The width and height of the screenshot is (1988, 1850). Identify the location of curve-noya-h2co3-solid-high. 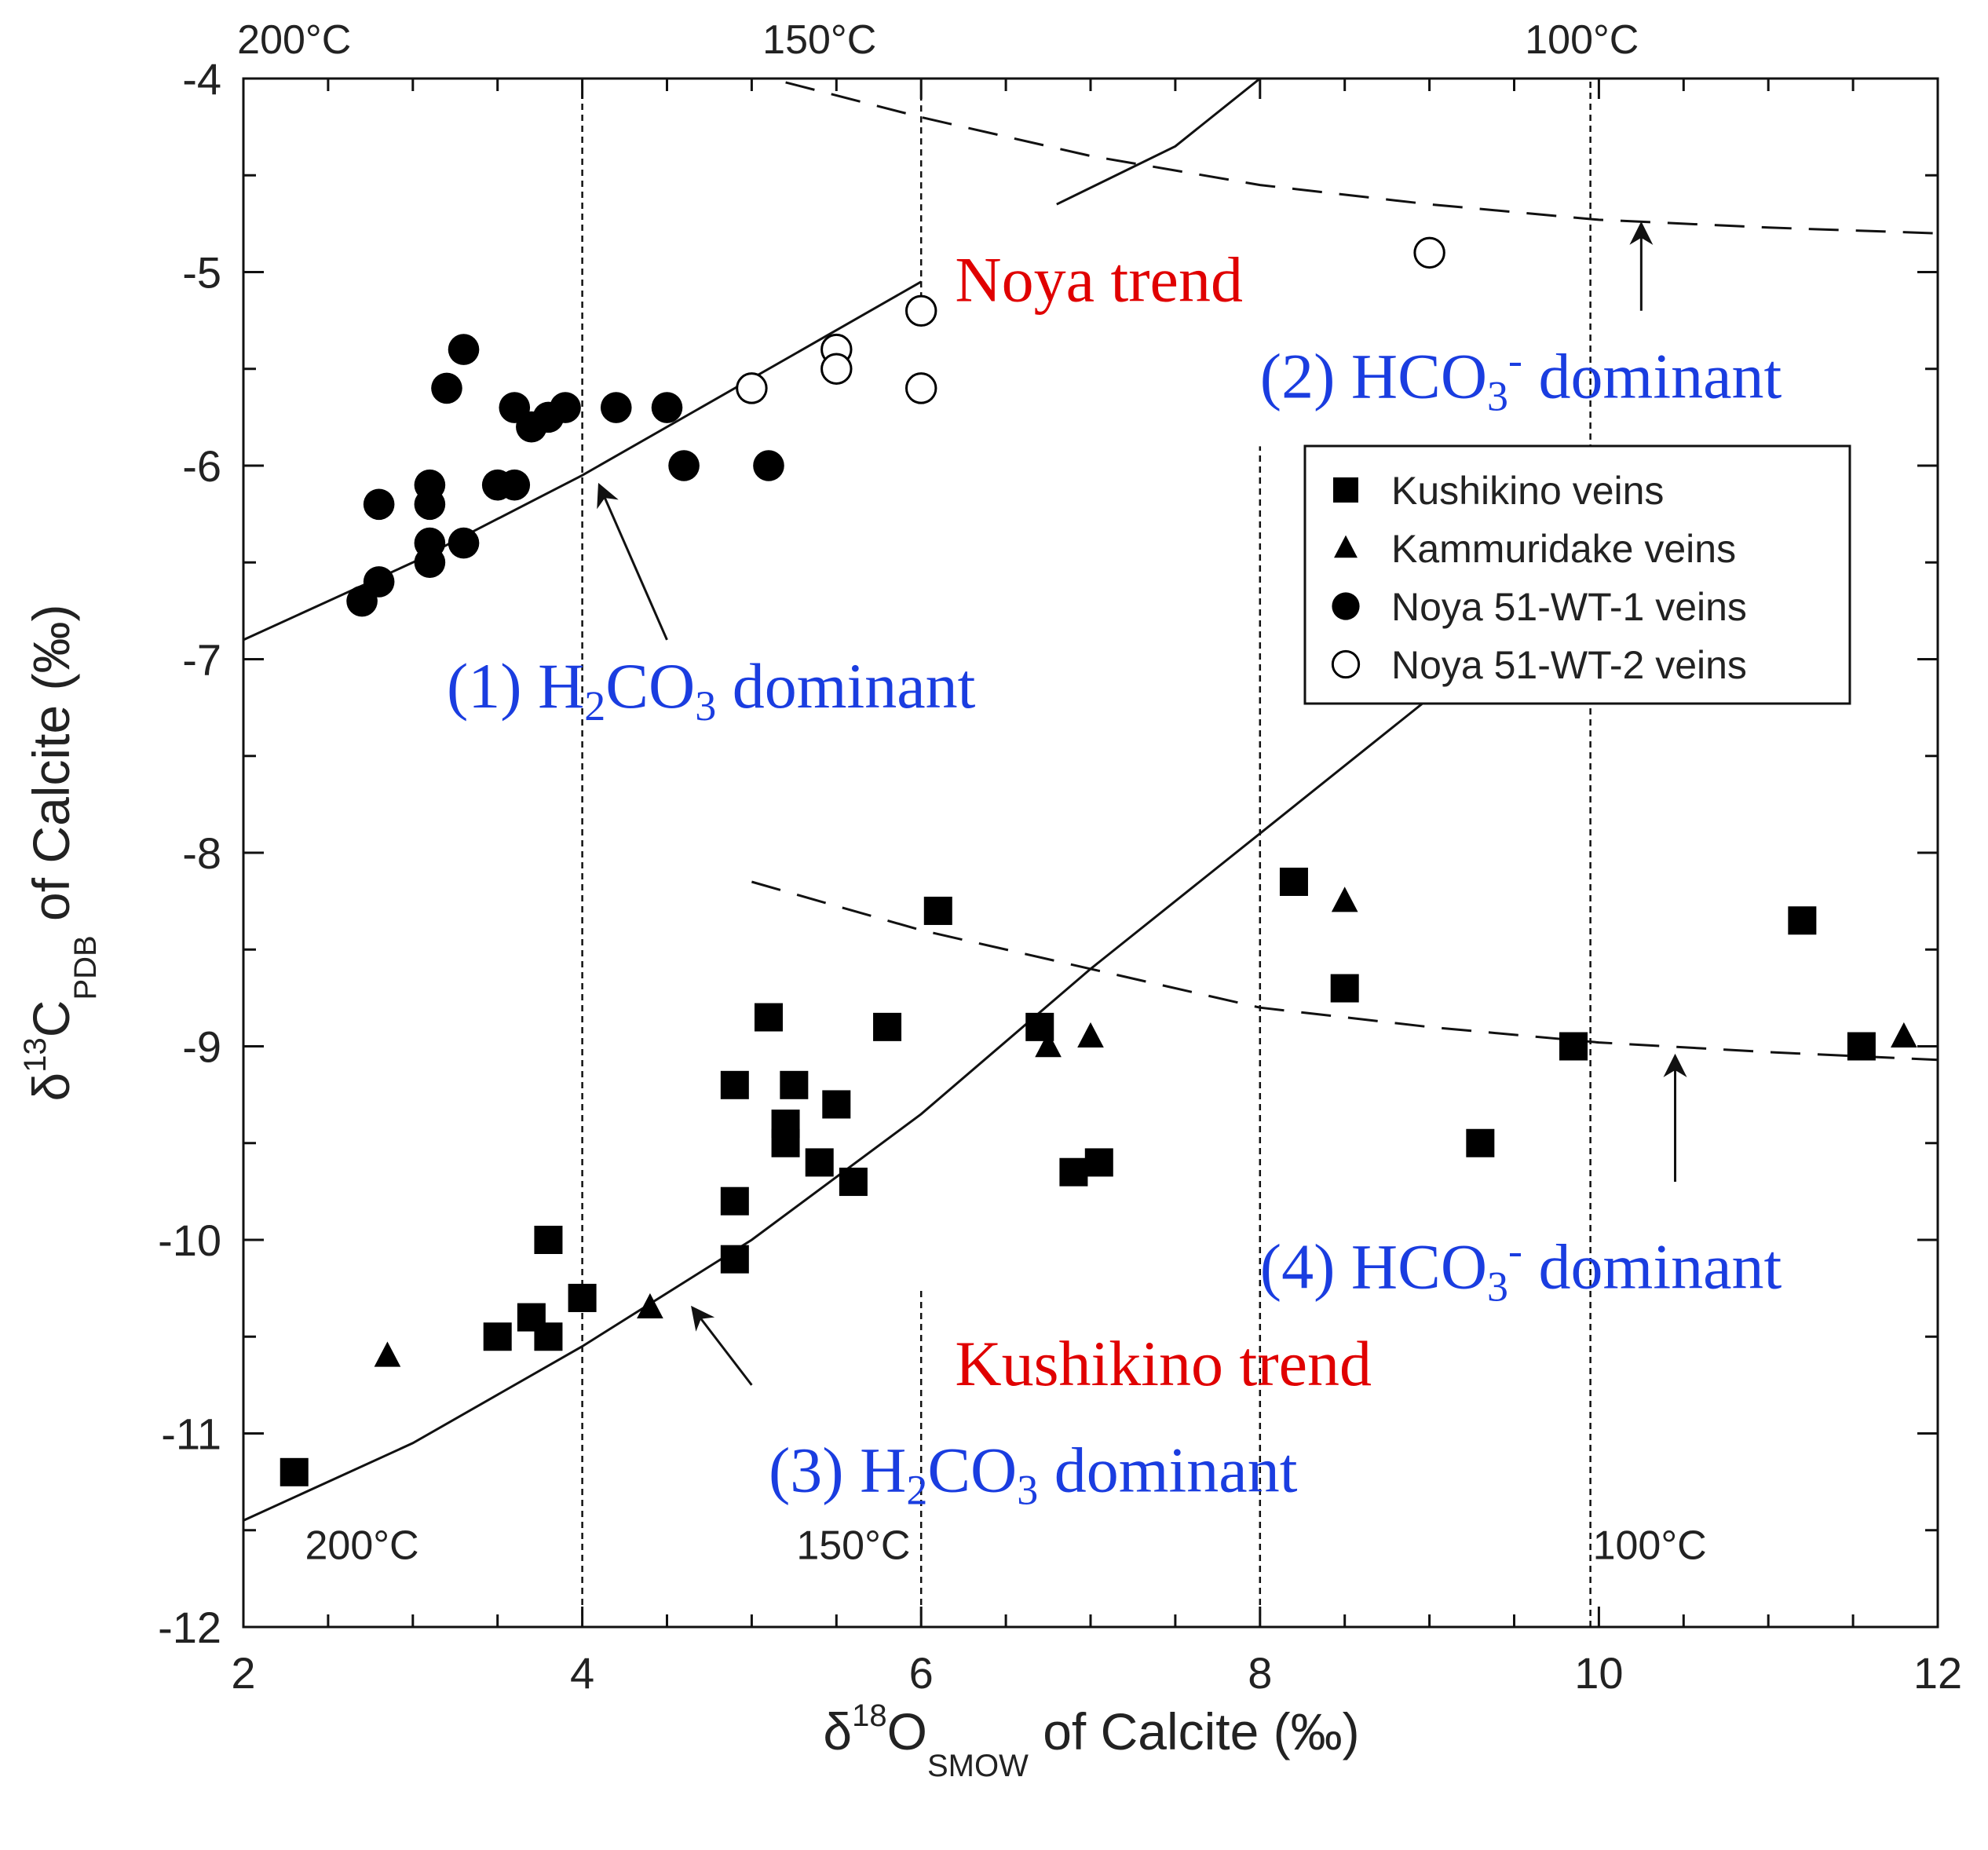
(1158, 142).